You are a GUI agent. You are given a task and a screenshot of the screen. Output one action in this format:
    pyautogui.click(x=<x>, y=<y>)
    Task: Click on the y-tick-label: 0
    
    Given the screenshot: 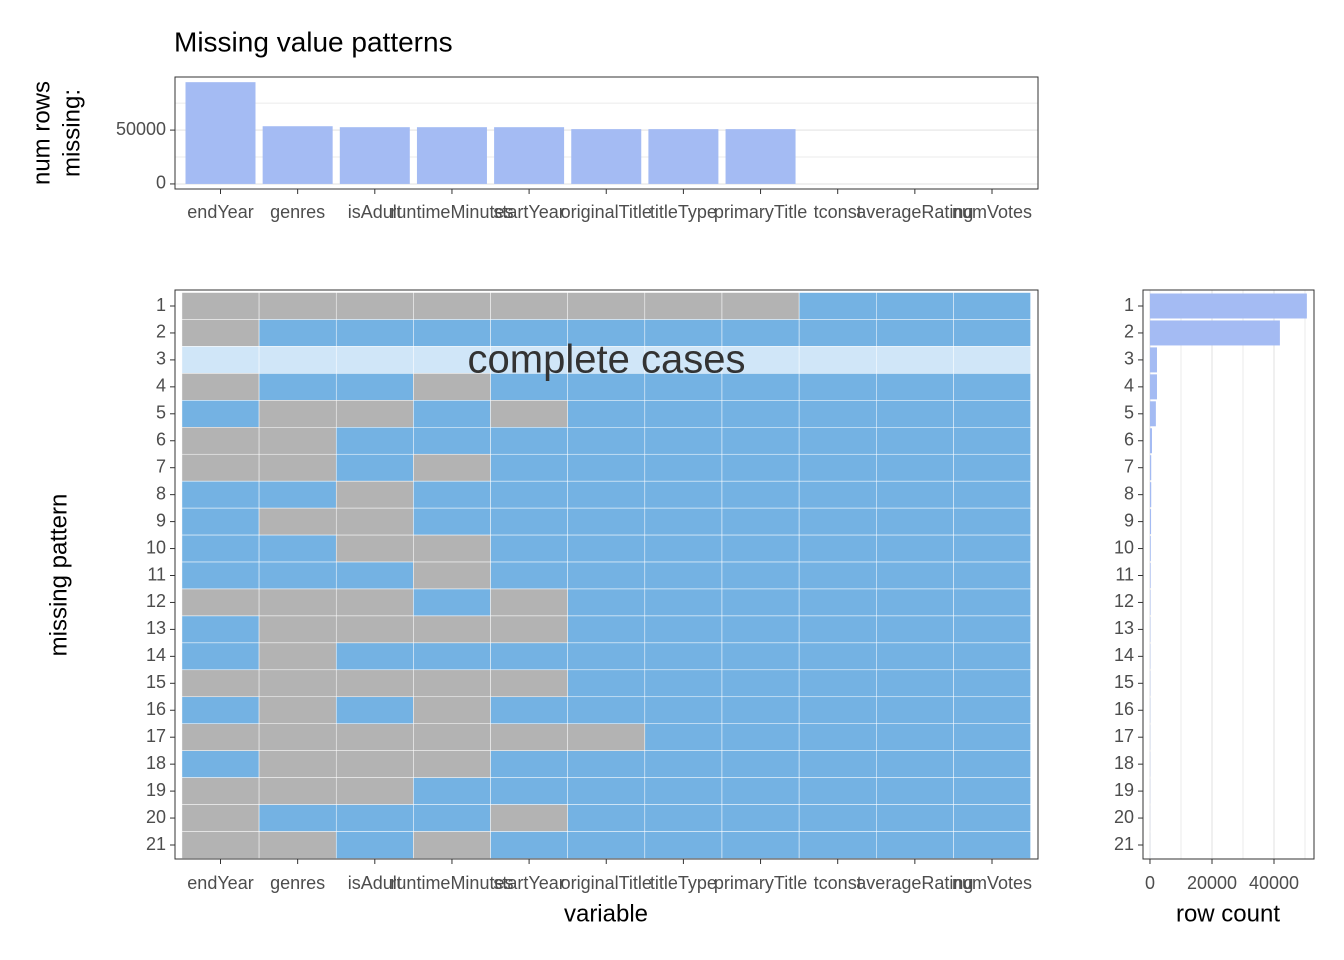 What is the action you would take?
    pyautogui.click(x=161, y=183)
    